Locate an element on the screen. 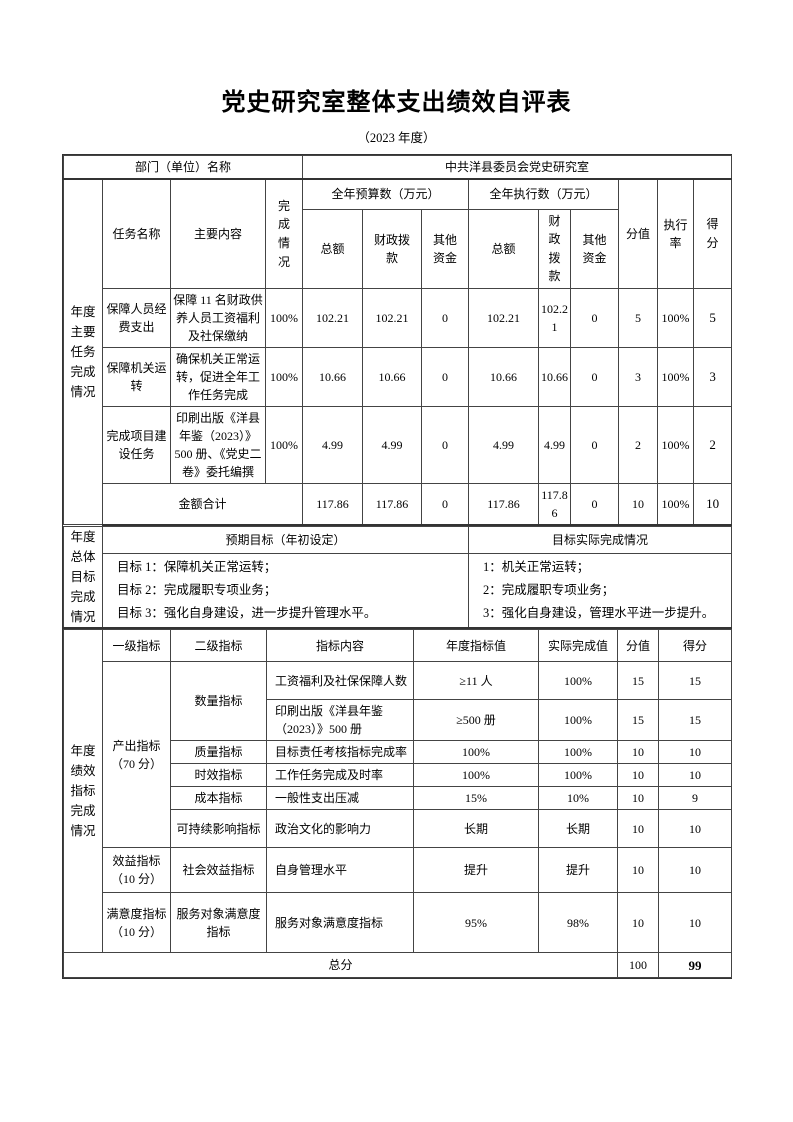  cell-indicator-content: 印刷出版《洋县年鉴（2023）》500 册 is located at coordinates (340, 720).